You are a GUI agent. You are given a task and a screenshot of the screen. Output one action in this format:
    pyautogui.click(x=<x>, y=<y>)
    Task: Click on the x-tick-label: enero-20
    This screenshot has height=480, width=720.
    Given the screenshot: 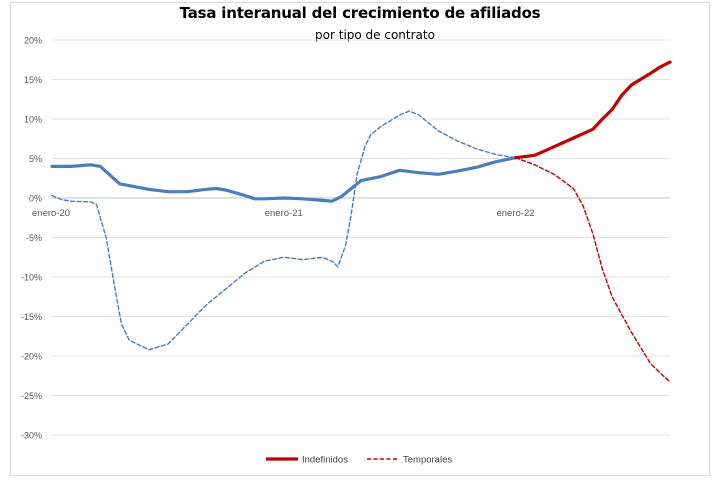 What is the action you would take?
    pyautogui.click(x=51, y=213)
    